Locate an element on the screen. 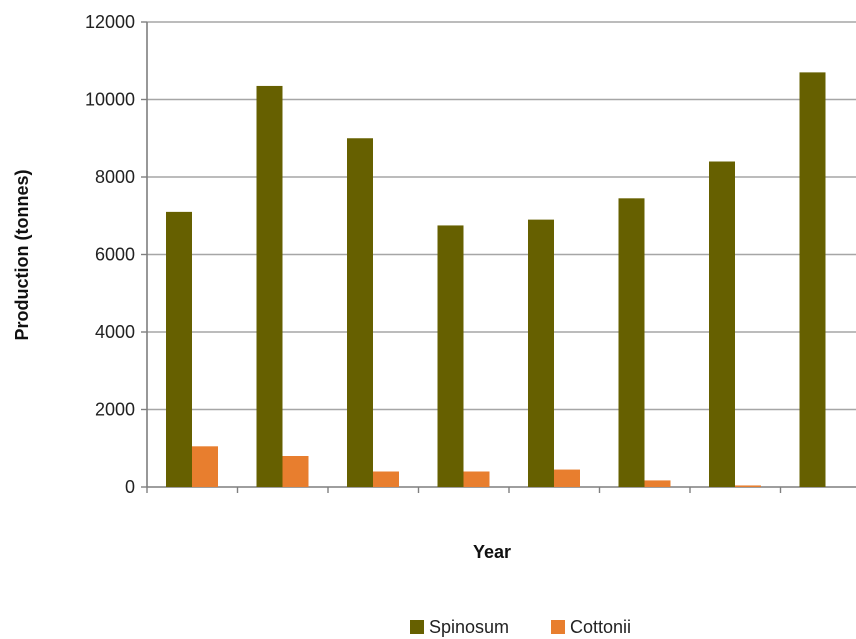  legend: Spinosum Cottonii is located at coordinates (520, 627).